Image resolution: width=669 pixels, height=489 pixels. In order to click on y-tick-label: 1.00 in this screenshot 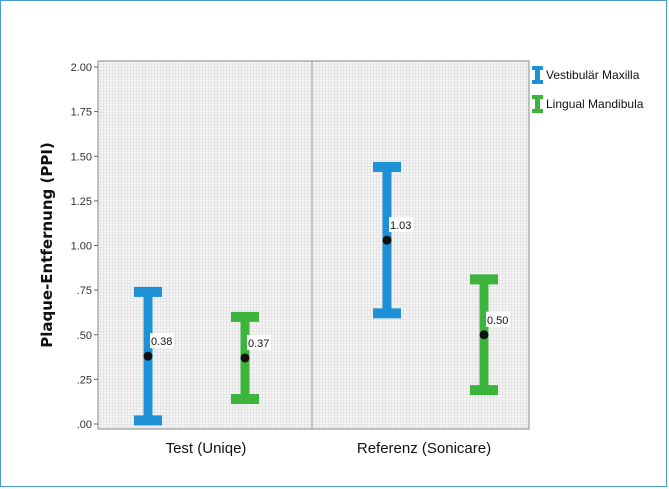, I will do `click(81, 247)`.